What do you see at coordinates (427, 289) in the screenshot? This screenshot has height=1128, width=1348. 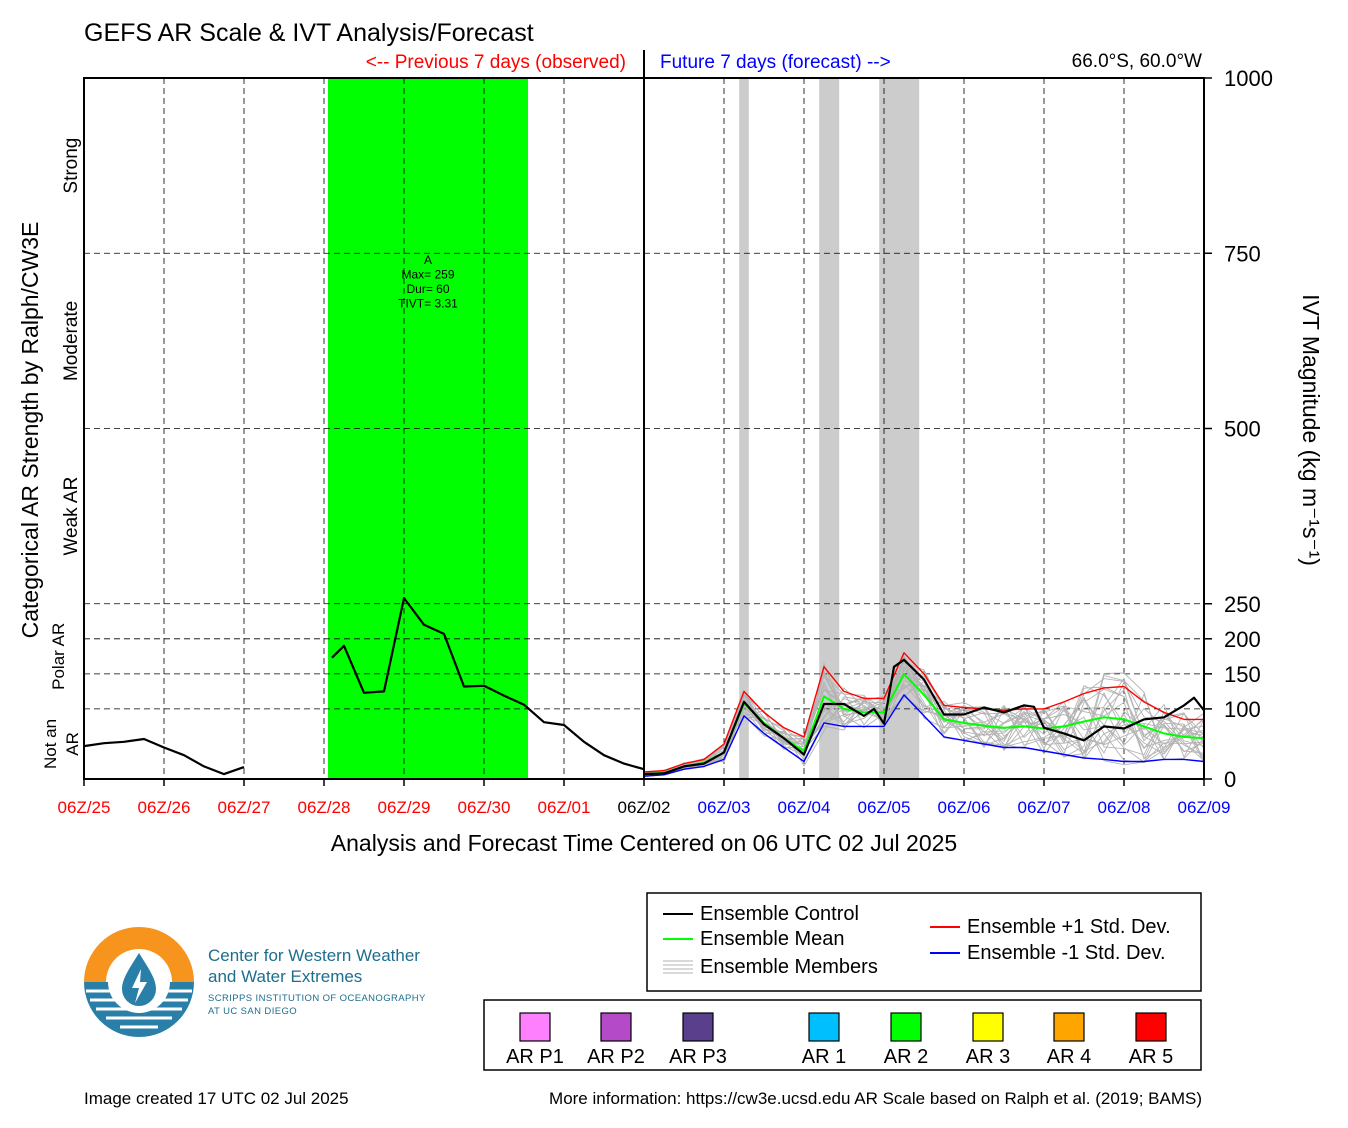 I see `ar-event-text-0-2: Dur= 60` at bounding box center [427, 289].